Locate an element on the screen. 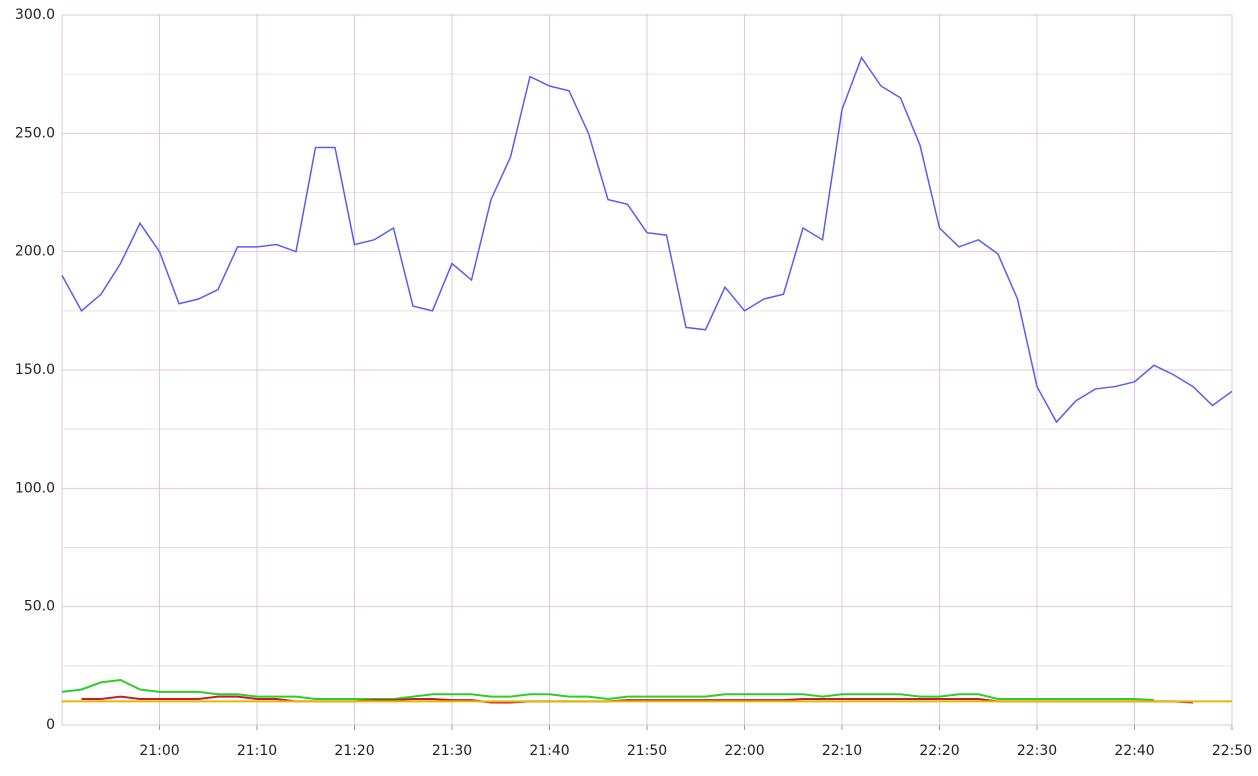 The height and width of the screenshot is (776, 1258). x-tick-label: 22:40 is located at coordinates (1134, 751).